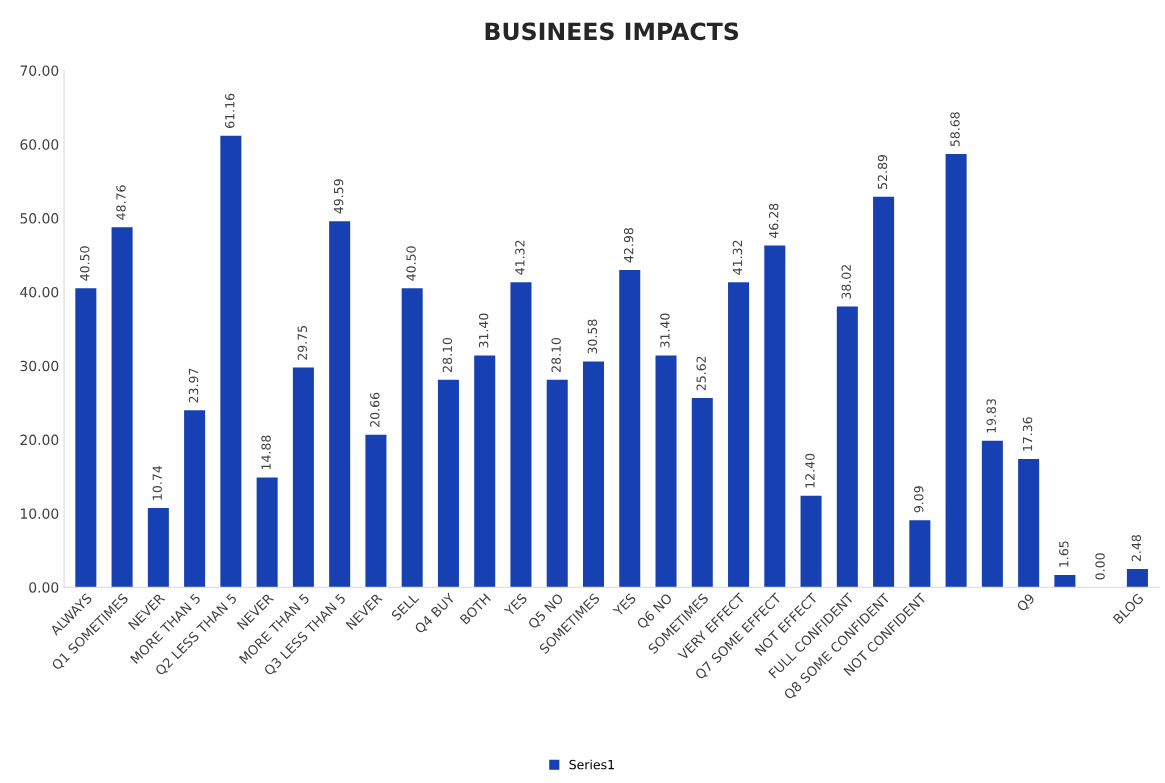 Image resolution: width=1165 pixels, height=783 pixels. Describe the element at coordinates (882, 171) in the screenshot. I see `data-label: 52.89` at that location.